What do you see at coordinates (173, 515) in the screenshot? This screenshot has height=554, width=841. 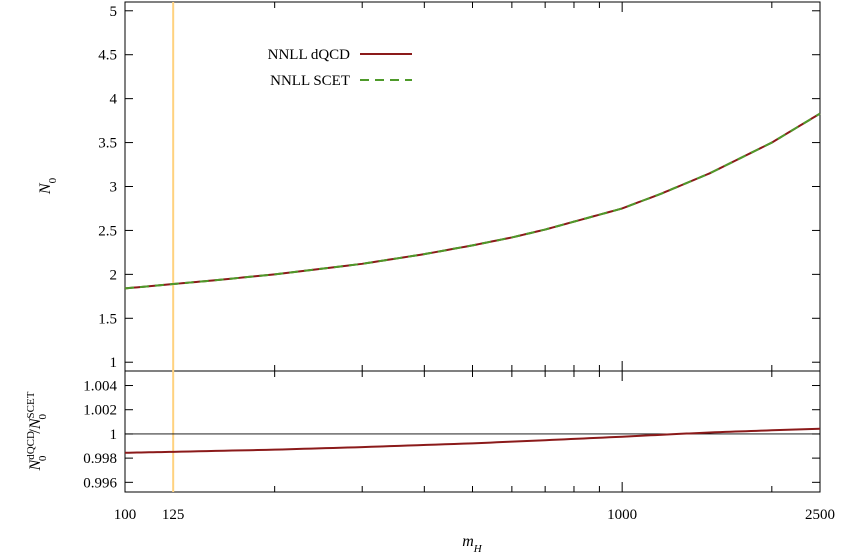 I see `x-tick-label: 125` at bounding box center [173, 515].